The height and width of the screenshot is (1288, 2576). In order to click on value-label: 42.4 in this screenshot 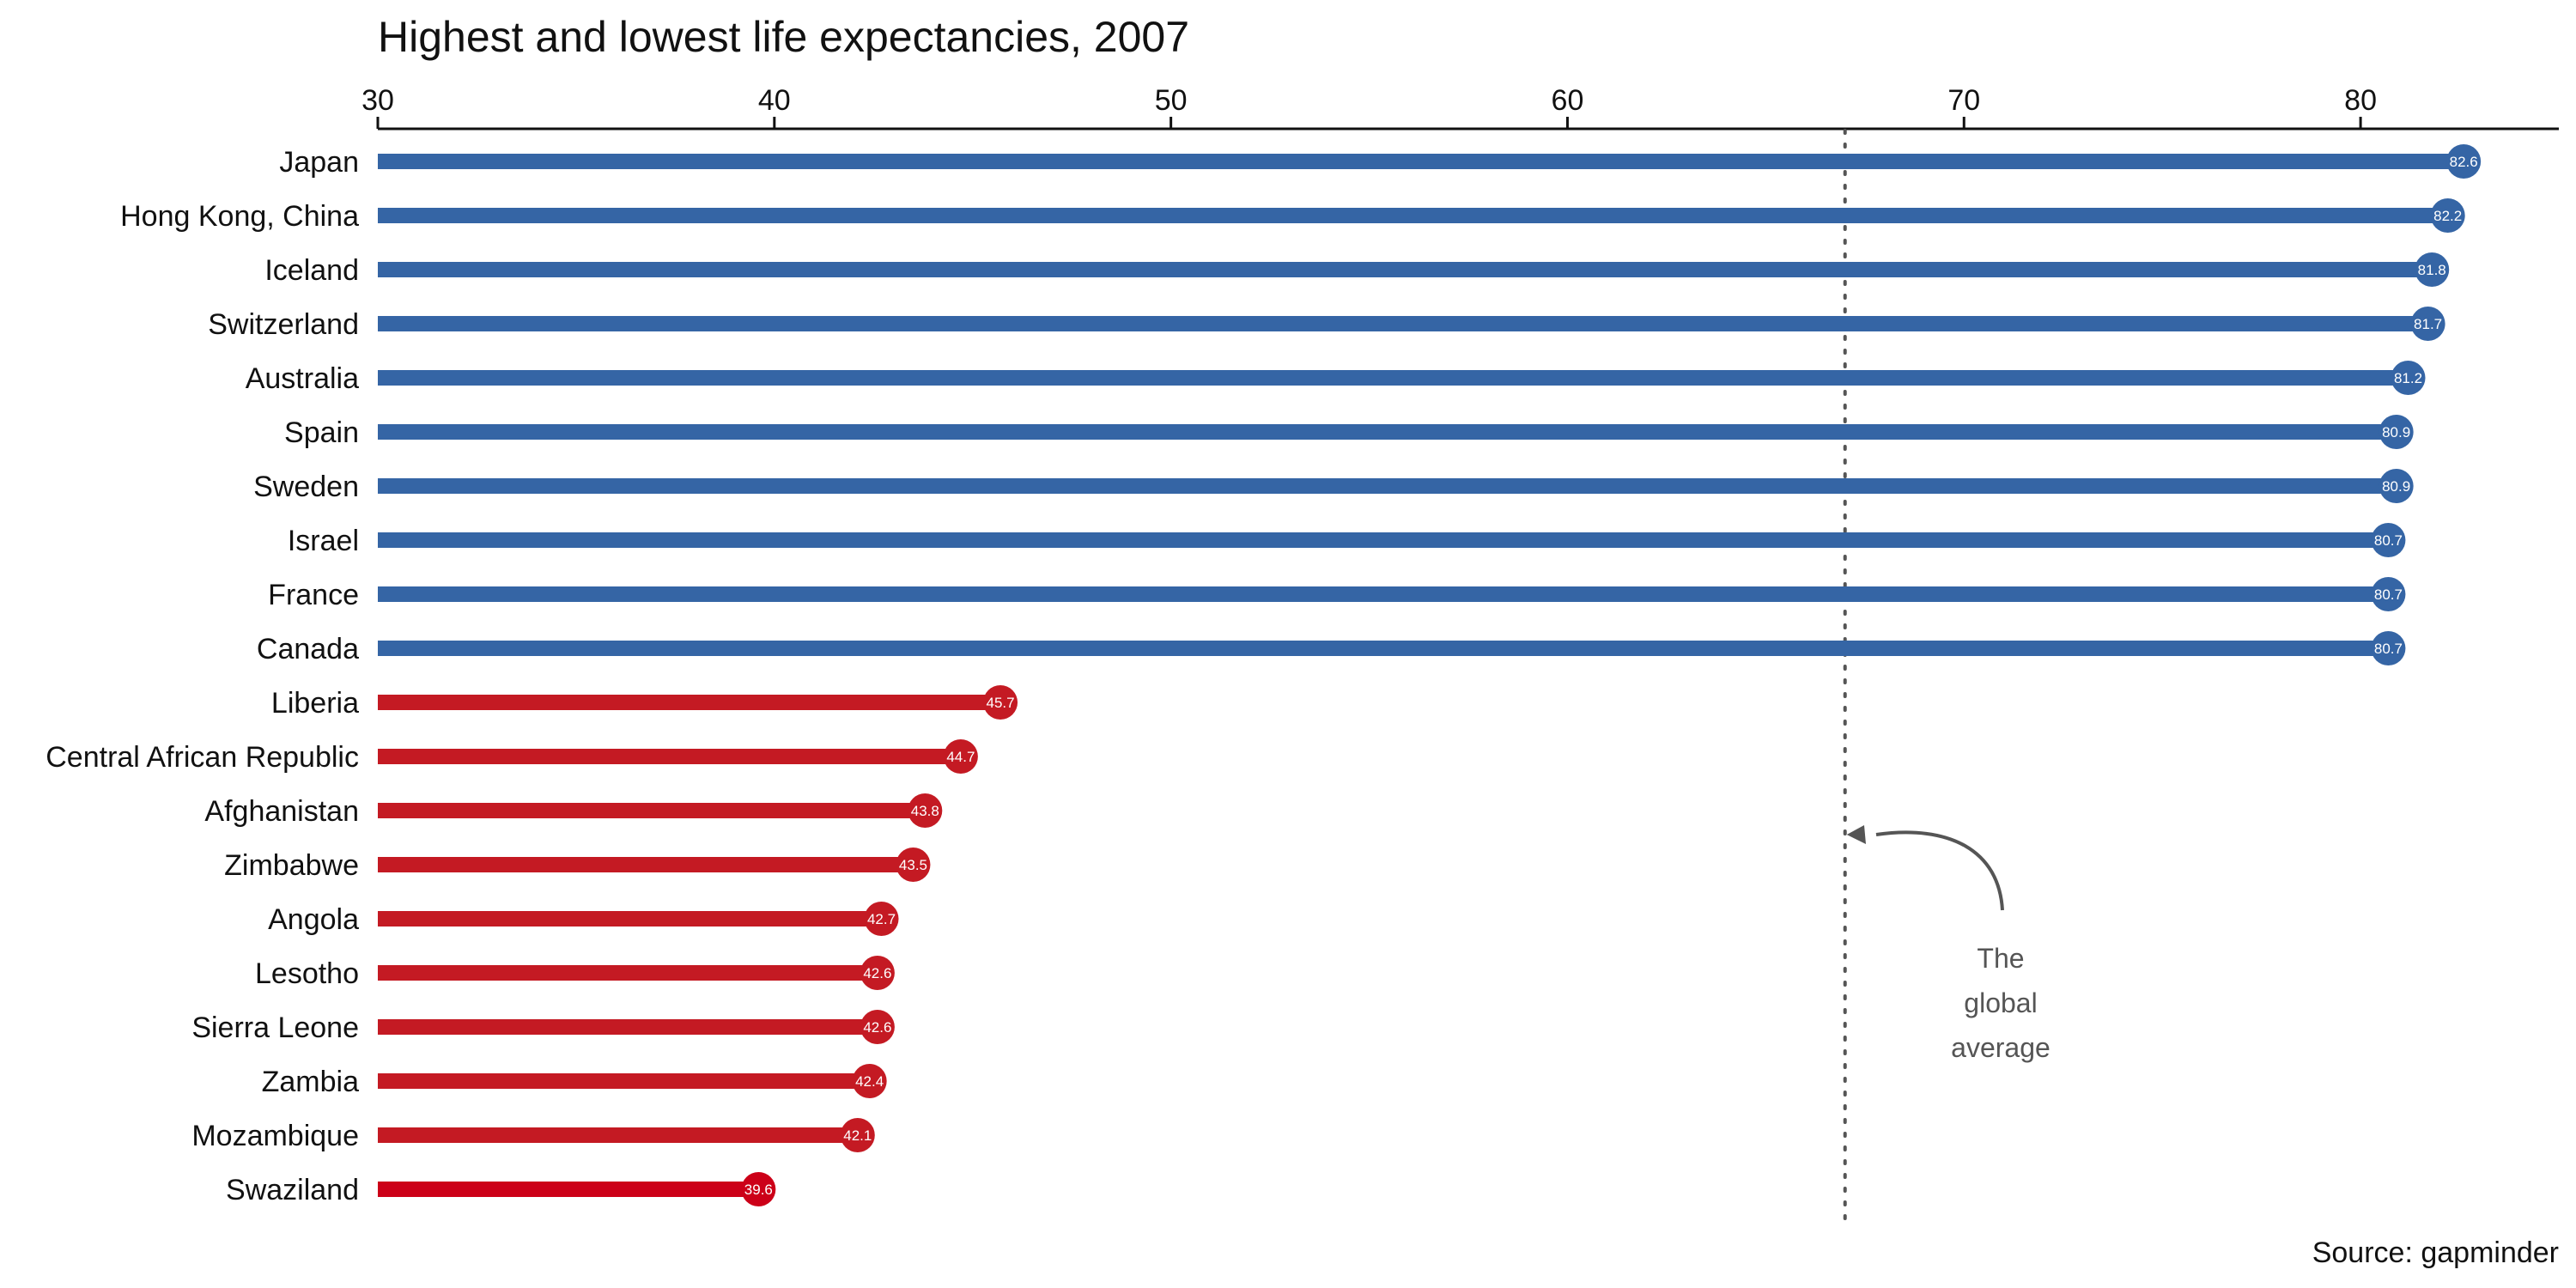, I will do `click(870, 1081)`.